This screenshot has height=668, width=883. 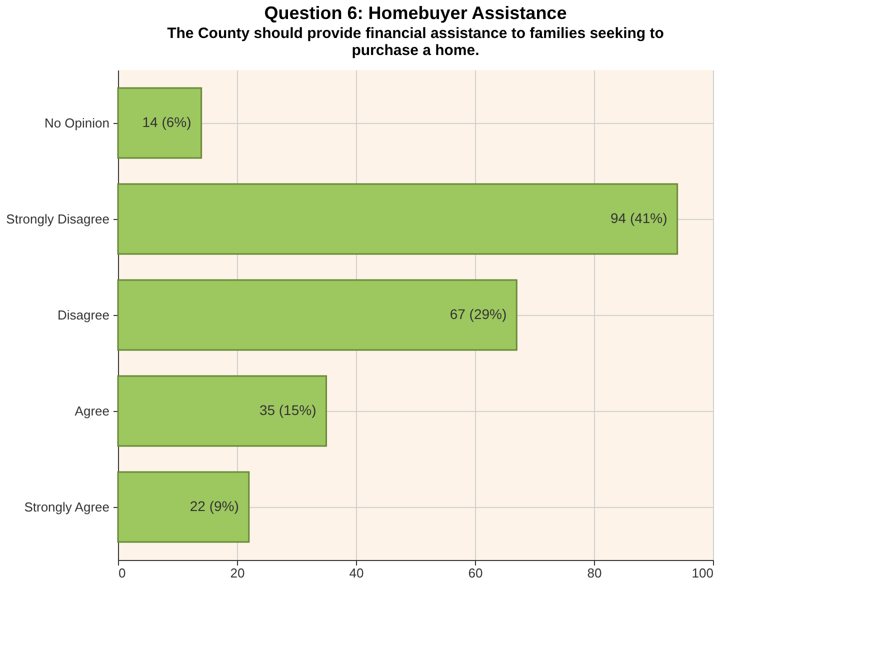 I want to click on data-label: 14 (6%), so click(x=167, y=122).